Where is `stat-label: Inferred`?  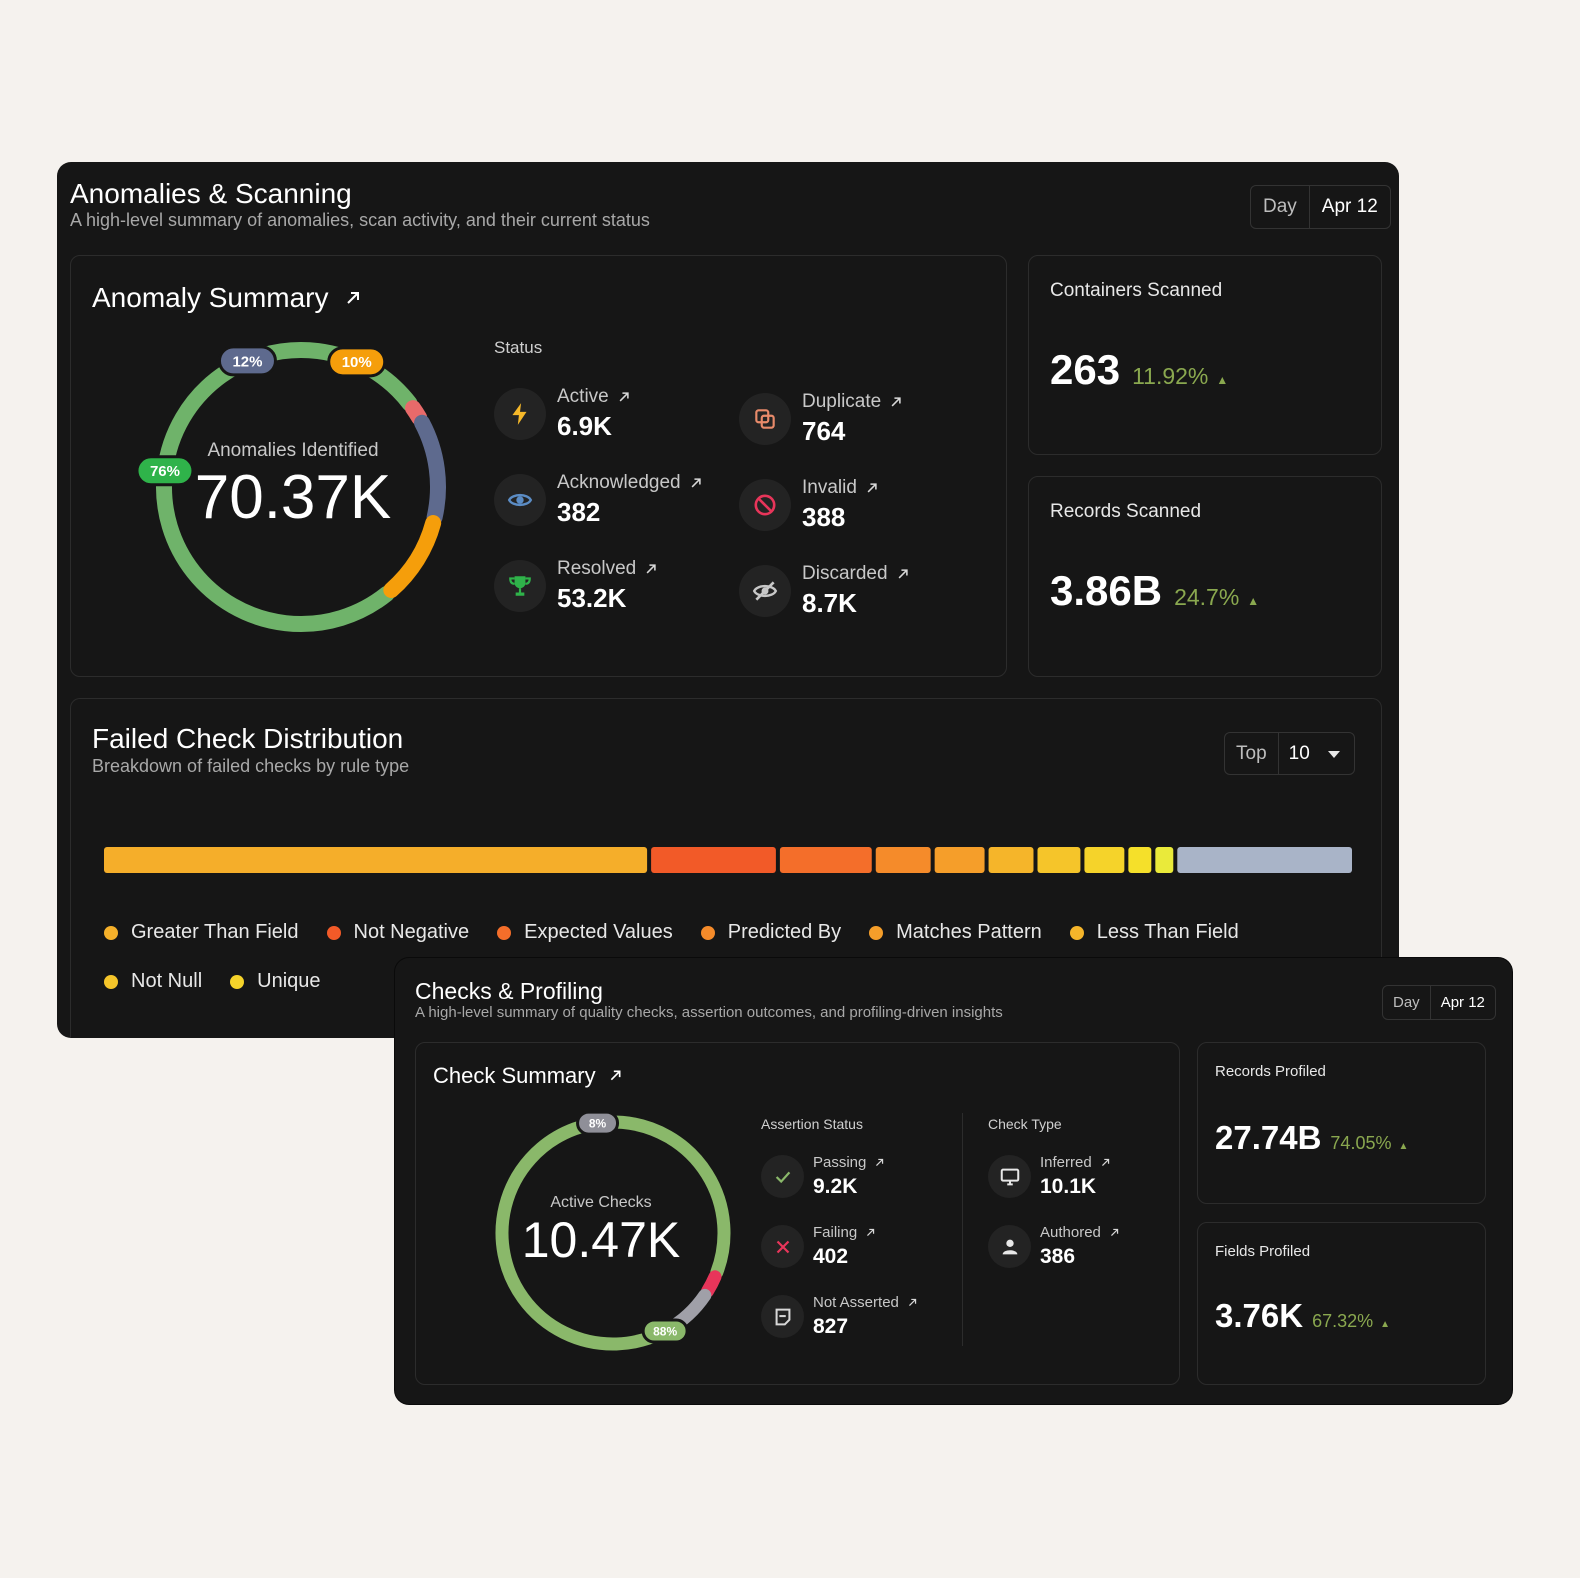 stat-label: Inferred is located at coordinates (1066, 1162).